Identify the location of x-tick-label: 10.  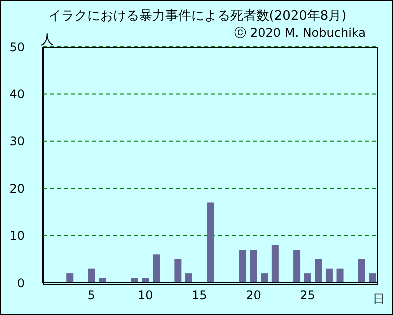
(146, 295).